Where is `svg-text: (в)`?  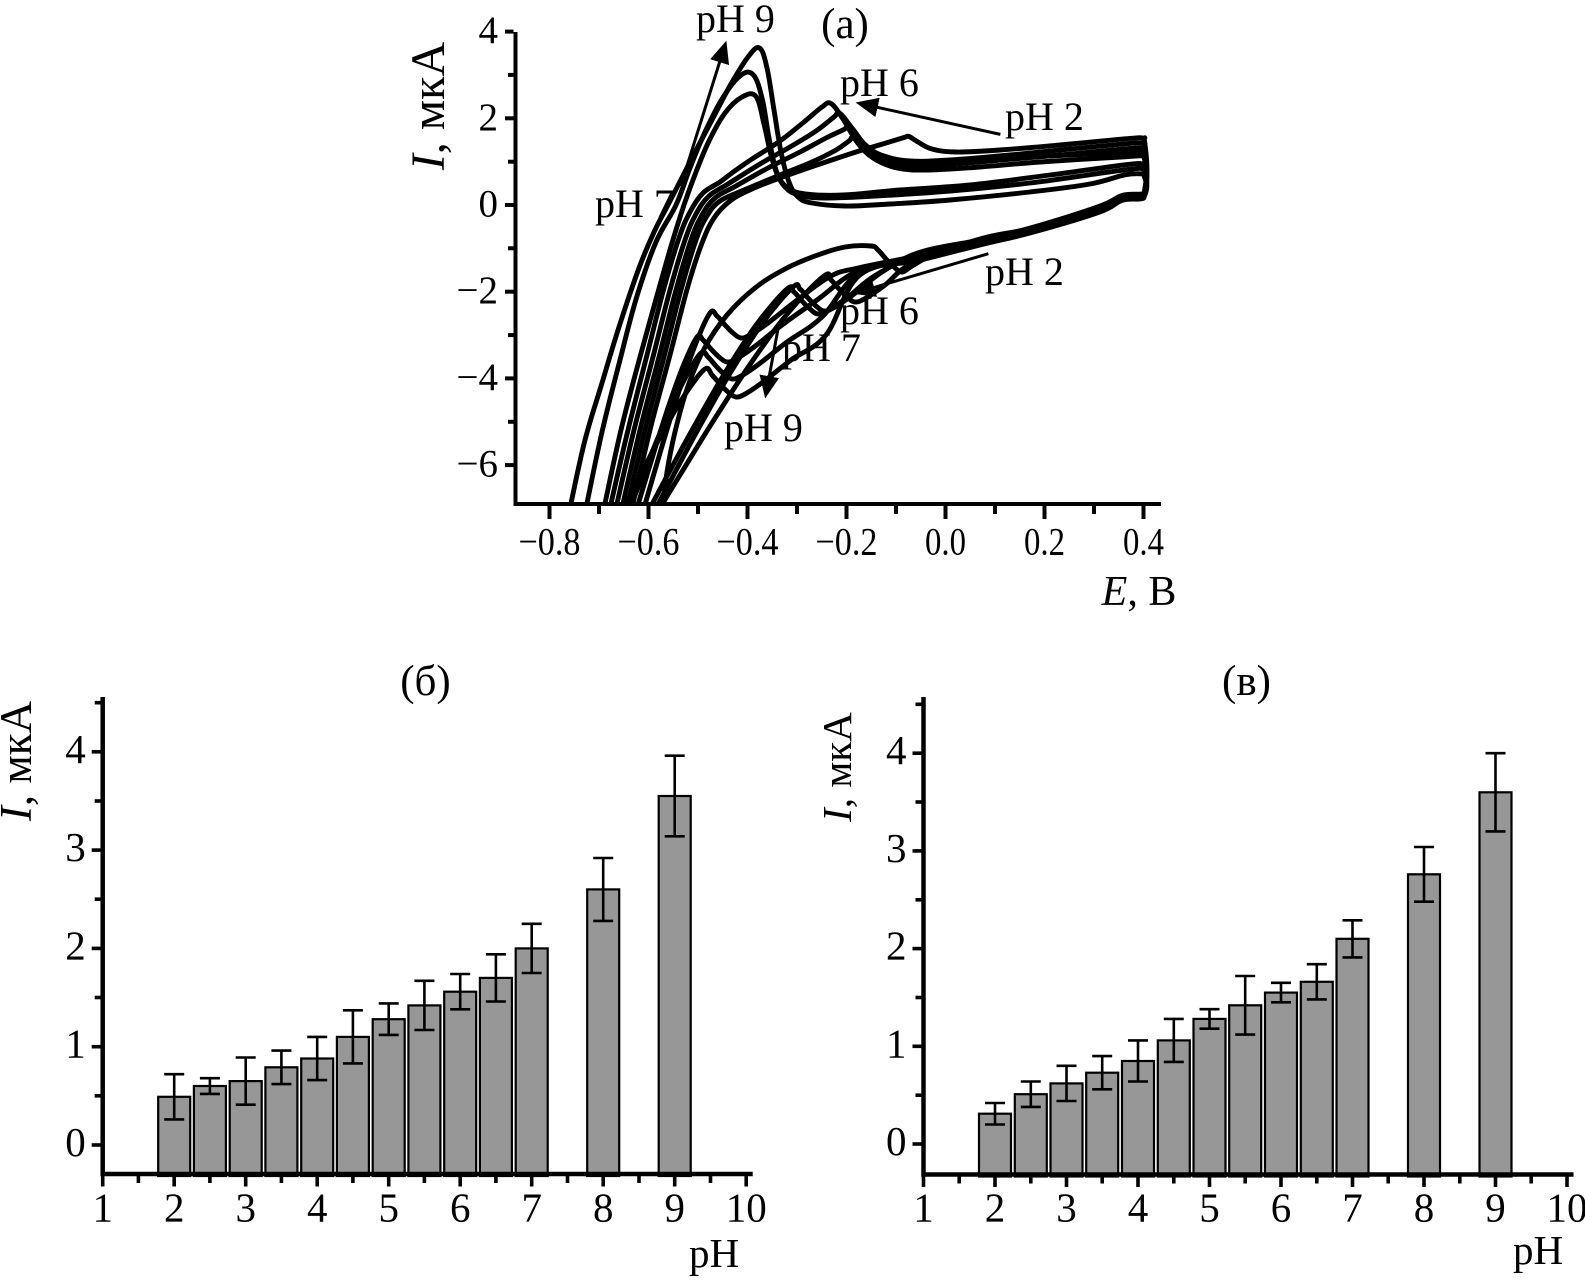 svg-text: (в) is located at coordinates (1246, 681).